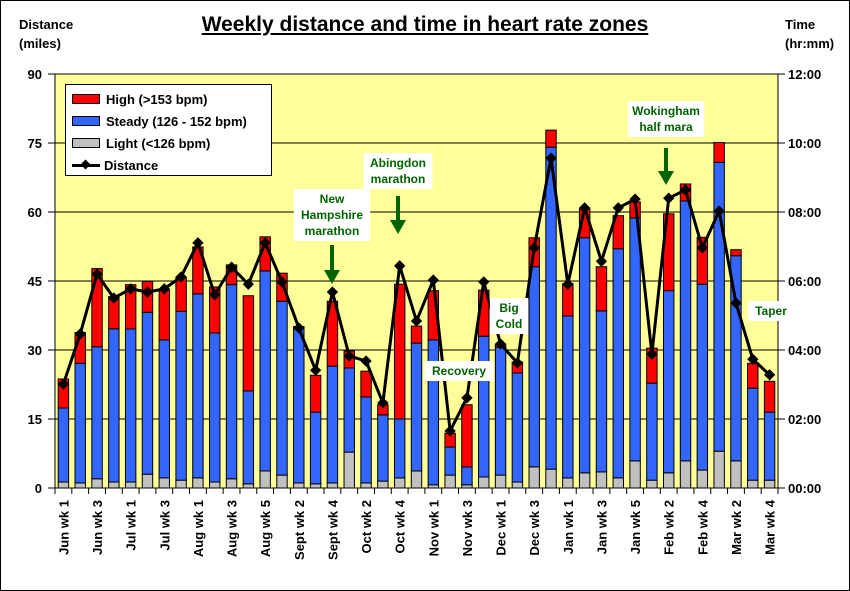 This screenshot has width=850, height=591. I want to click on right-tick-label: 08:00, so click(804, 212).